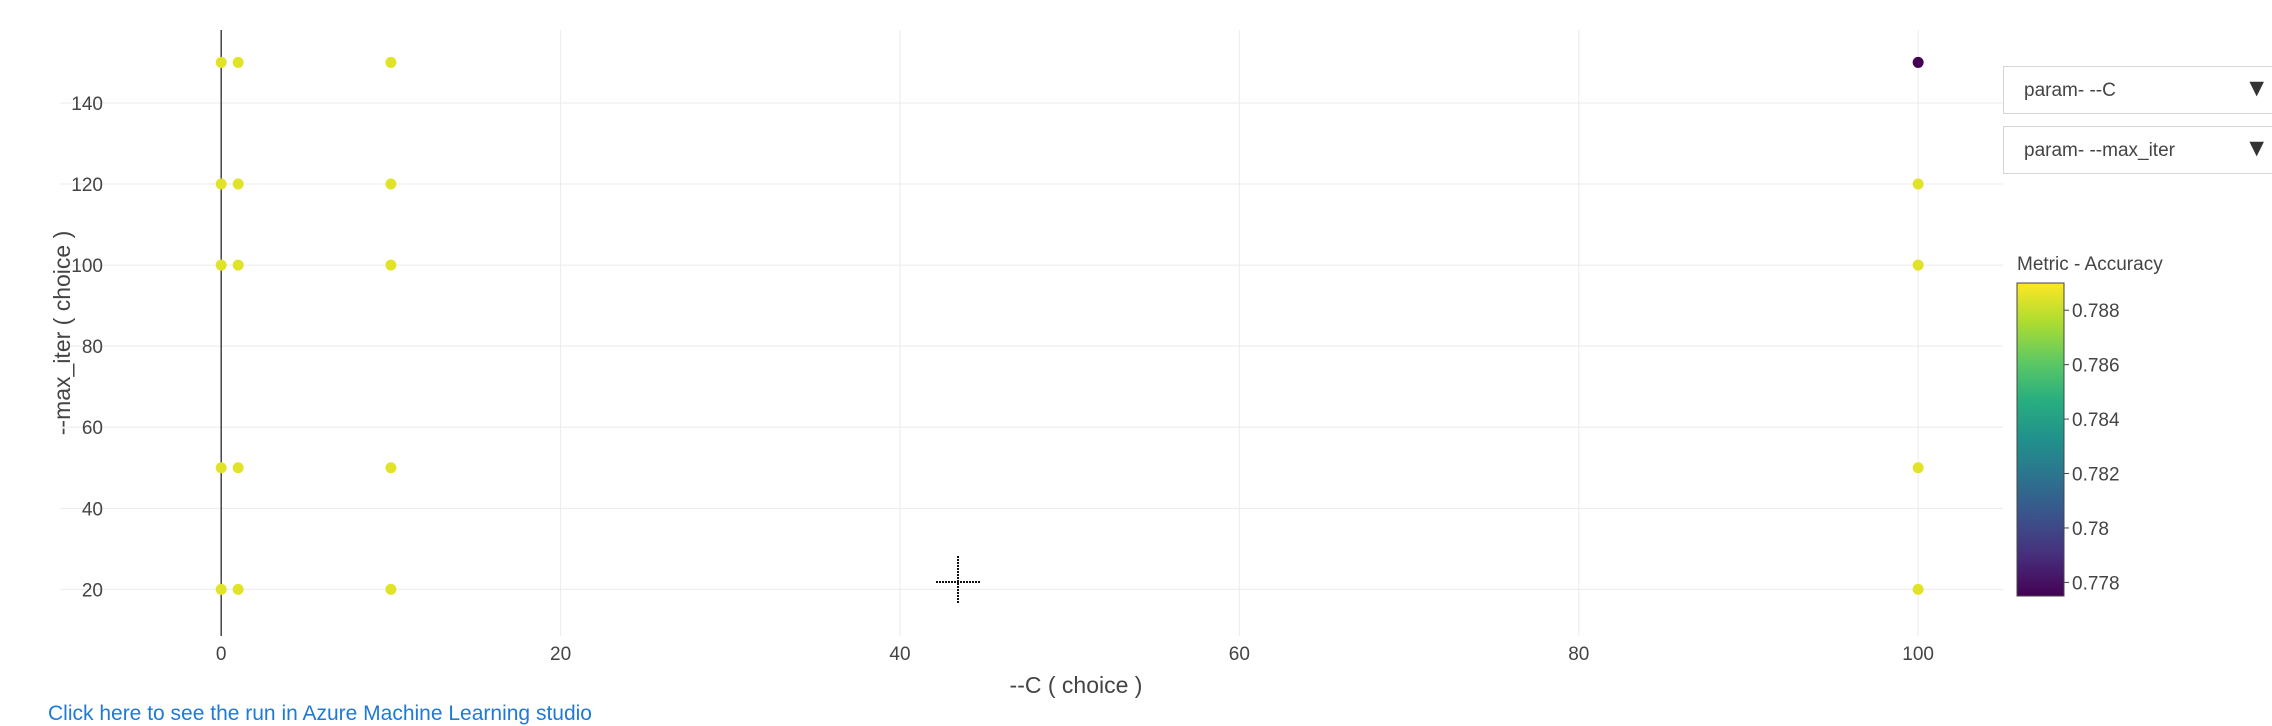 This screenshot has height=726, width=2272. Describe the element at coordinates (899, 654) in the screenshot. I see `x-tick-label: 40` at that location.